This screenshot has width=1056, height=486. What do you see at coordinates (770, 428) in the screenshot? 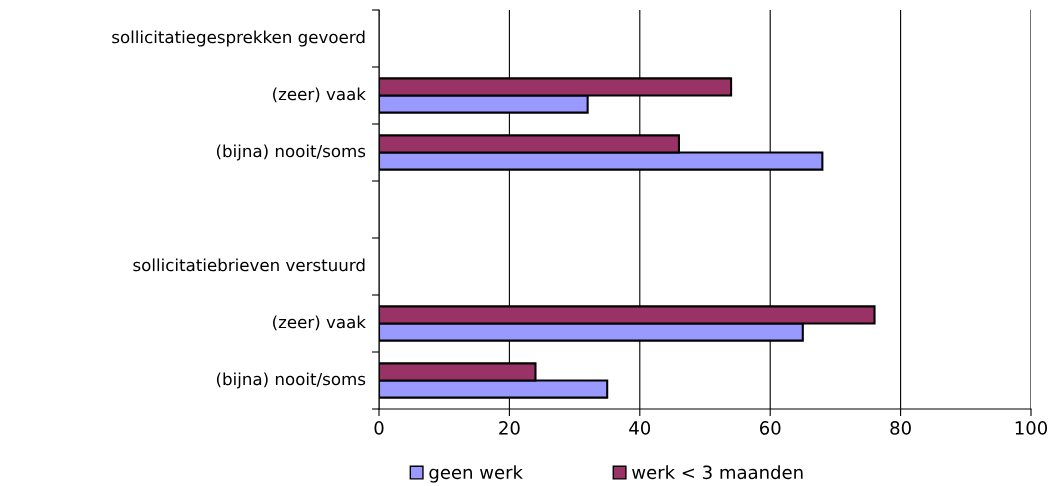
I see `x-tick-label: 60` at bounding box center [770, 428].